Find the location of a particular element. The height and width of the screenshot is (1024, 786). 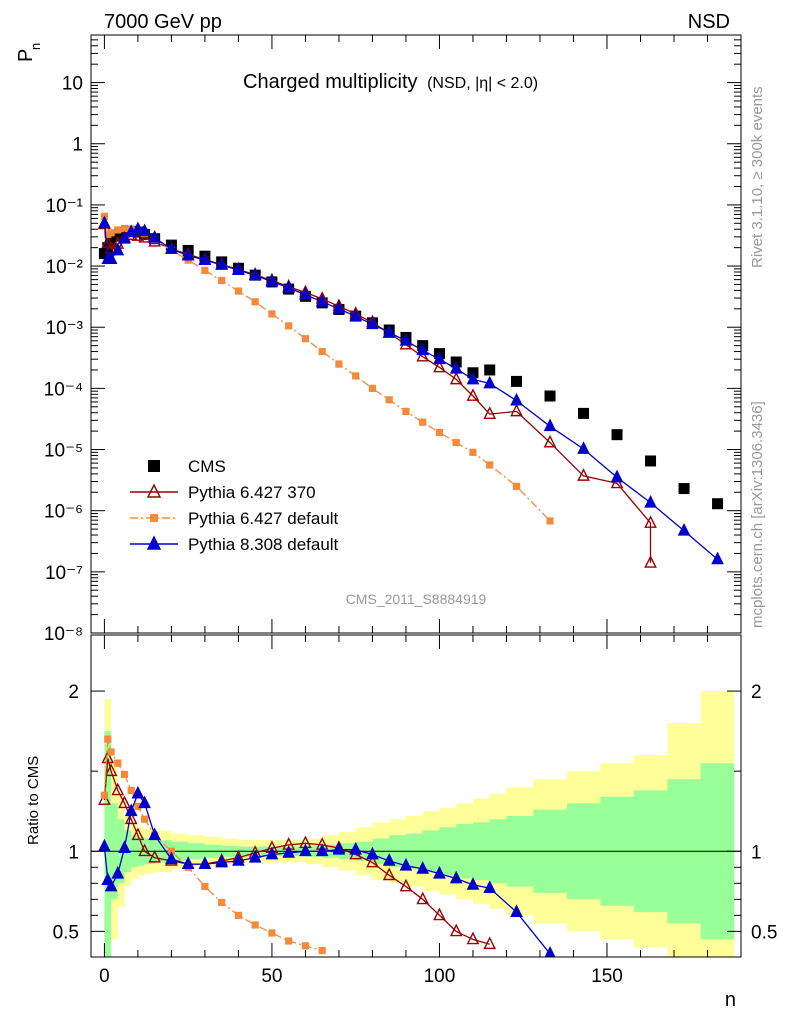

y-tick-label: 10⁻⁸ is located at coordinates (63, 634).